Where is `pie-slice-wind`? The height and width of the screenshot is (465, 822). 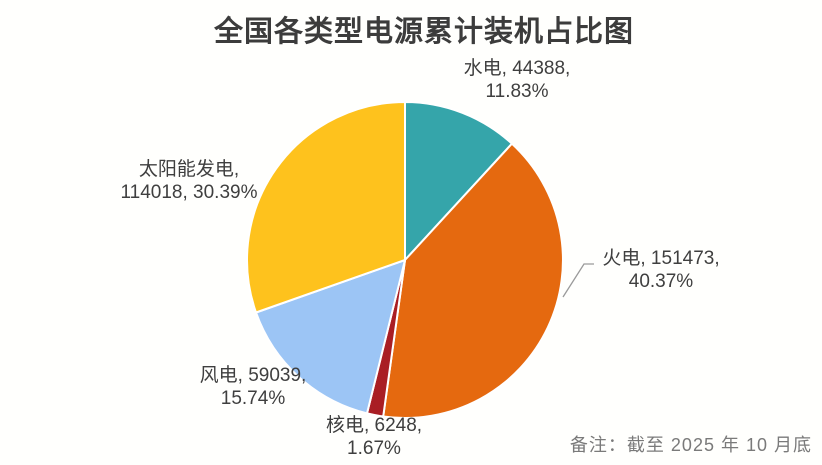
pie-slice-wind is located at coordinates (330, 337).